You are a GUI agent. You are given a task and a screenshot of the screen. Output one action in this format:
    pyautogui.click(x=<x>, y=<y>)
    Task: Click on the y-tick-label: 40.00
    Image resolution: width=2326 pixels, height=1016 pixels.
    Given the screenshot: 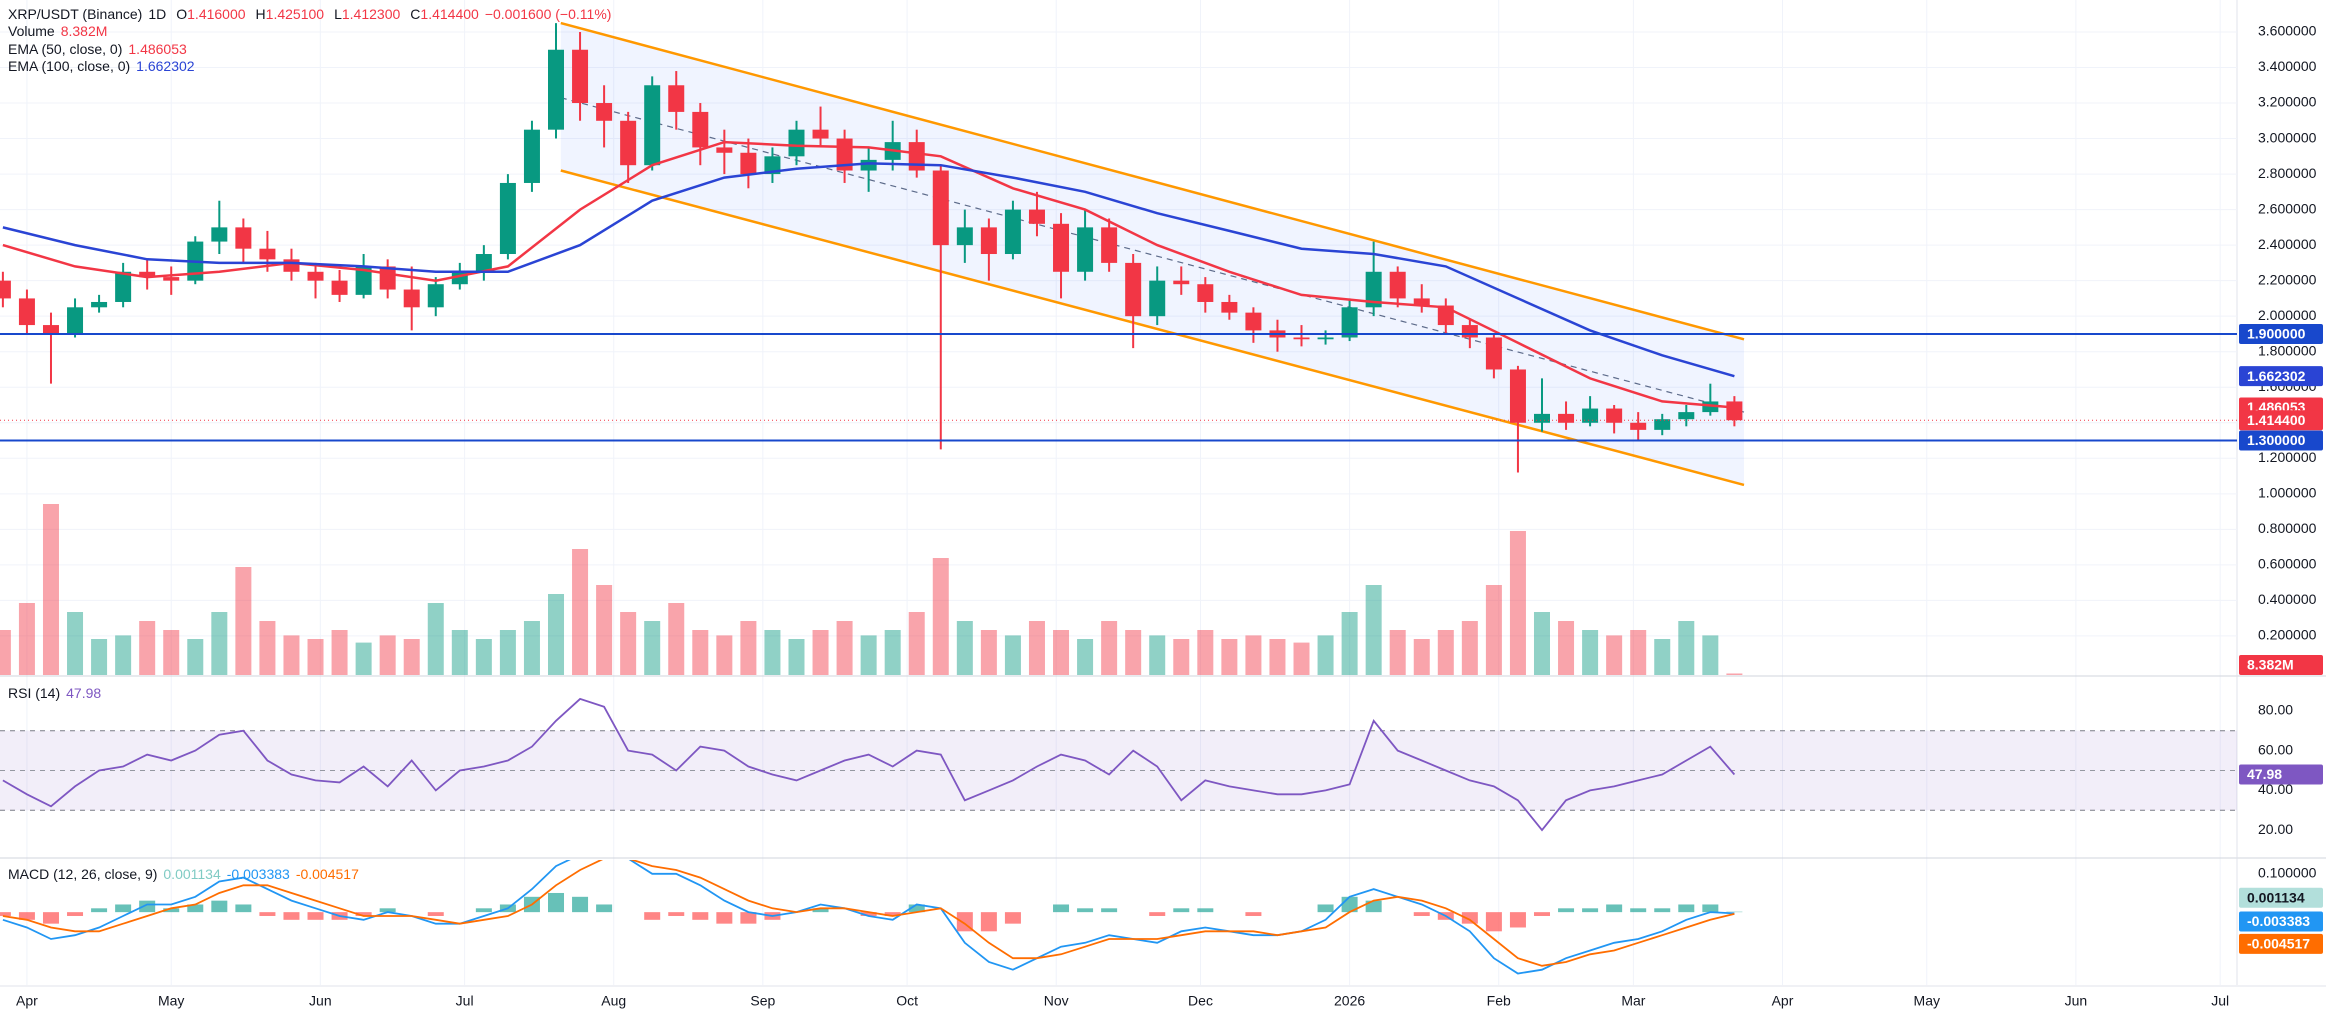 What is the action you would take?
    pyautogui.click(x=2275, y=789)
    